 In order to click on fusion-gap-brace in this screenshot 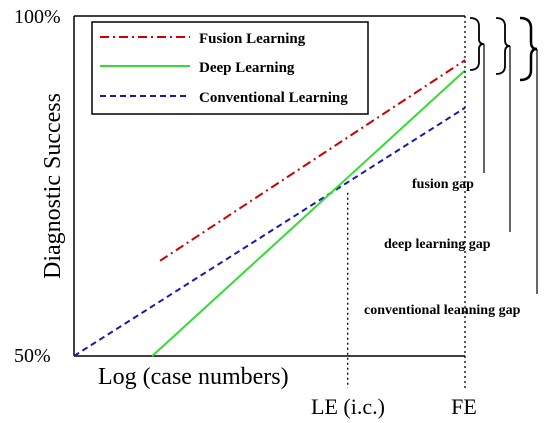, I will do `click(477, 44)`.